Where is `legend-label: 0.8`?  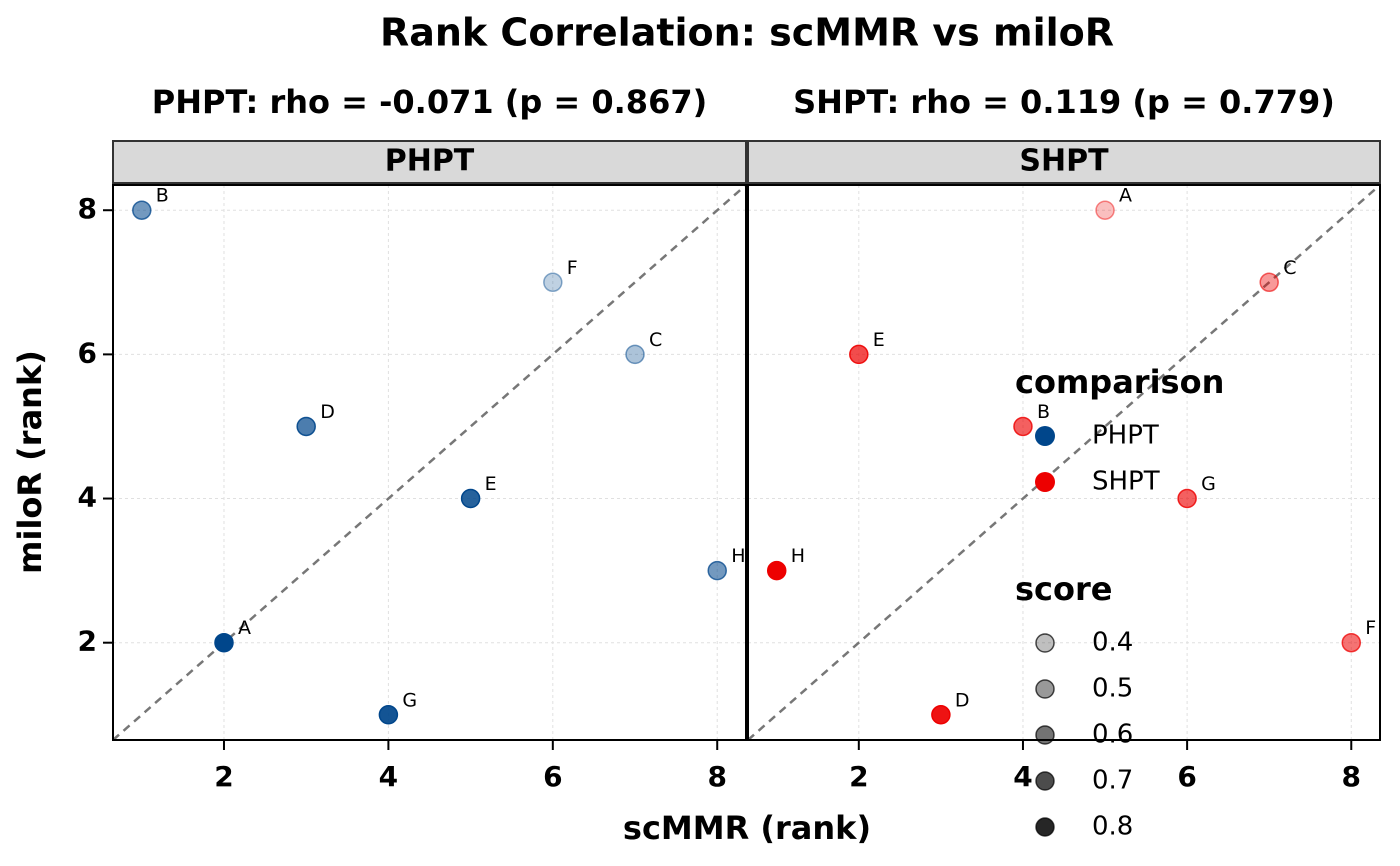 legend-label: 0.8 is located at coordinates (1112, 827).